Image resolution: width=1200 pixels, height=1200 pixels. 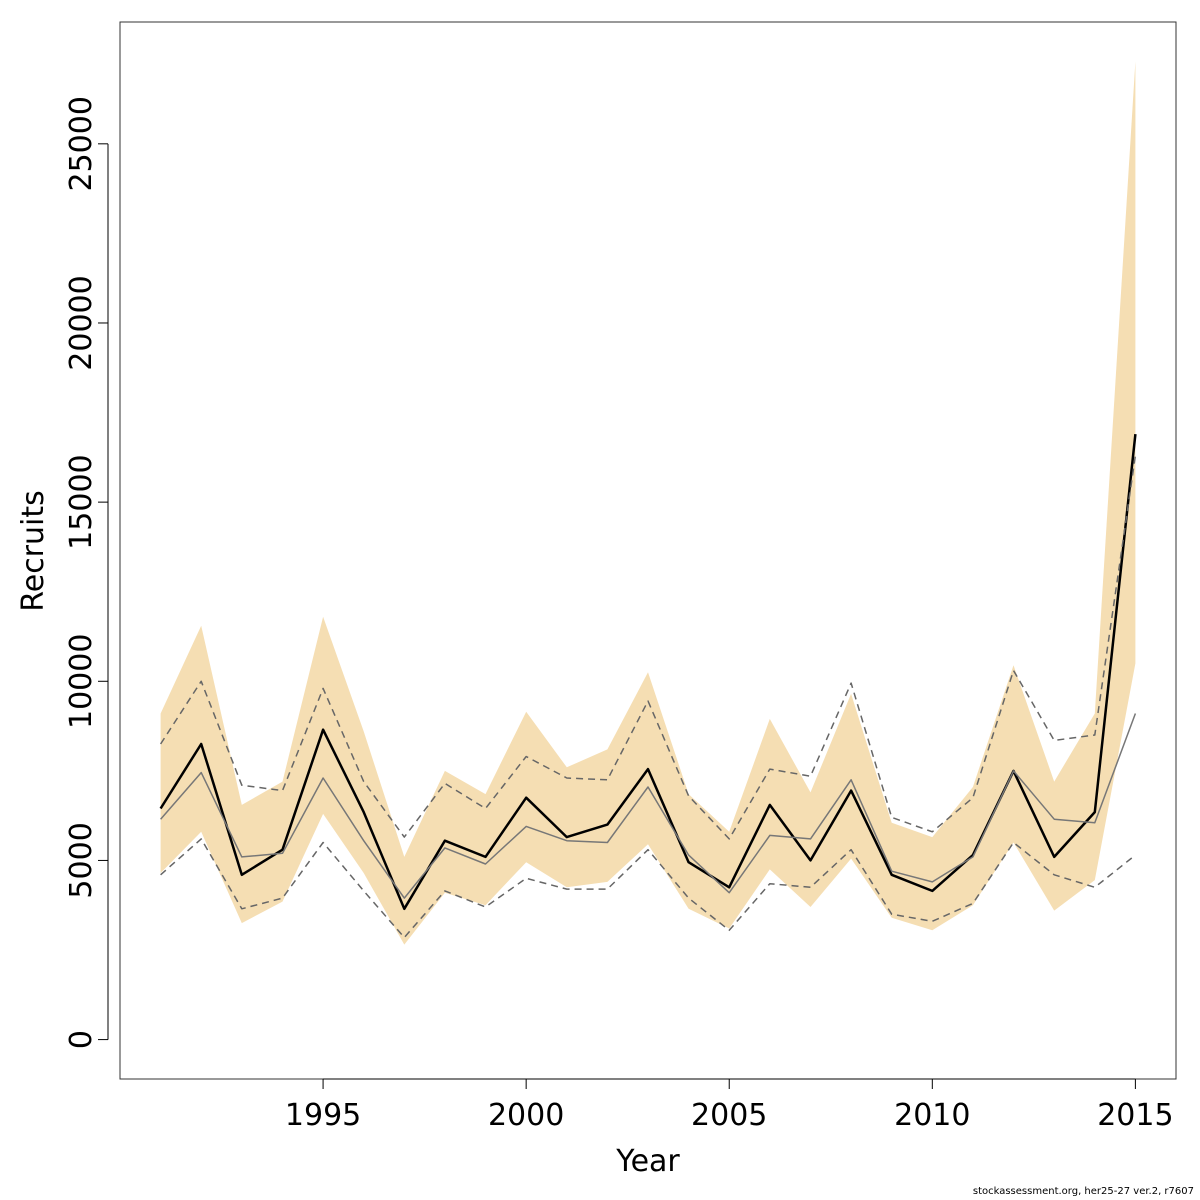 I want to click on x-tick-label: 2005, so click(x=729, y=1115).